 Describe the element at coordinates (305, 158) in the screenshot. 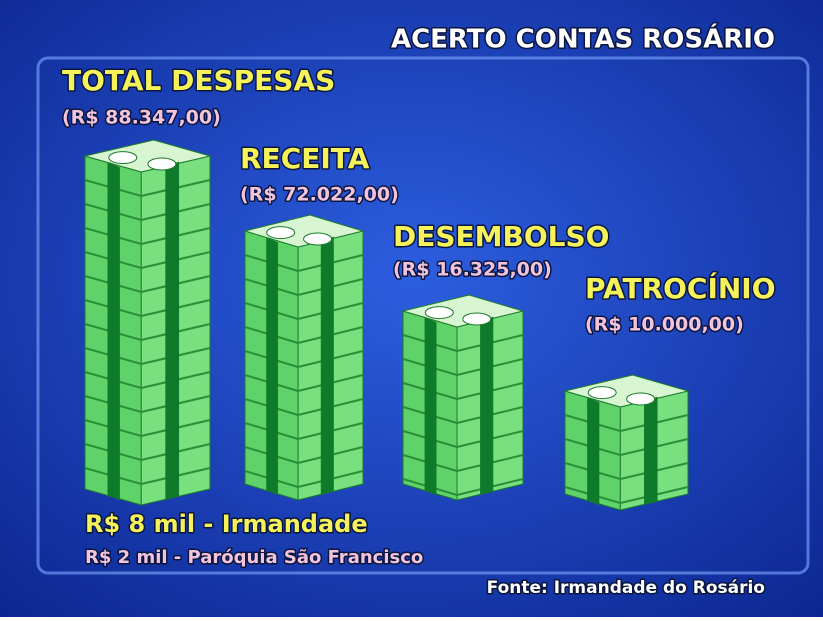

I see `item-label: RECEITA` at that location.